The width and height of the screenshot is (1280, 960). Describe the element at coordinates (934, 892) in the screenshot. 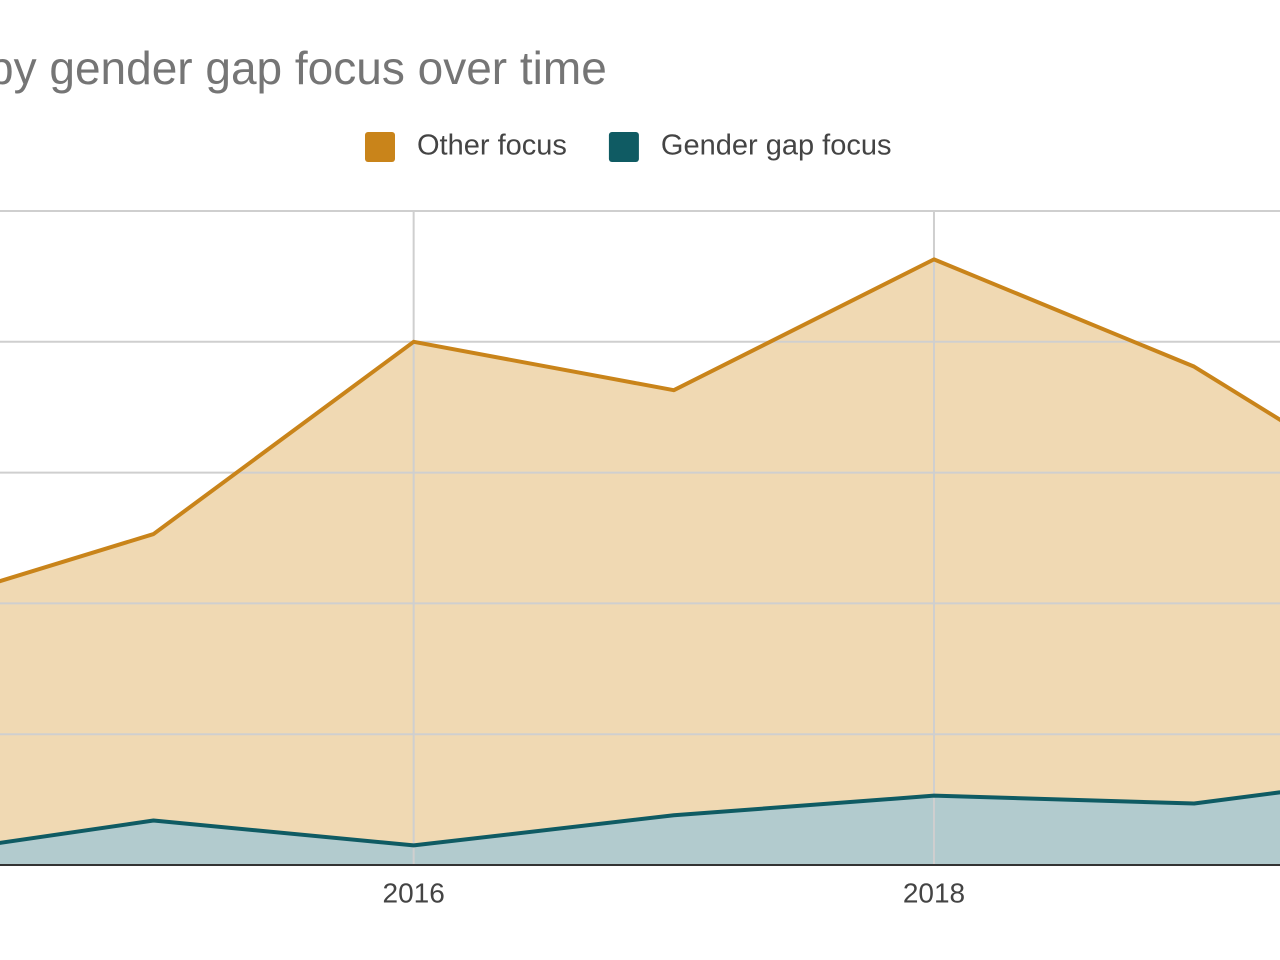

I see `x-tick-label: 2018` at that location.